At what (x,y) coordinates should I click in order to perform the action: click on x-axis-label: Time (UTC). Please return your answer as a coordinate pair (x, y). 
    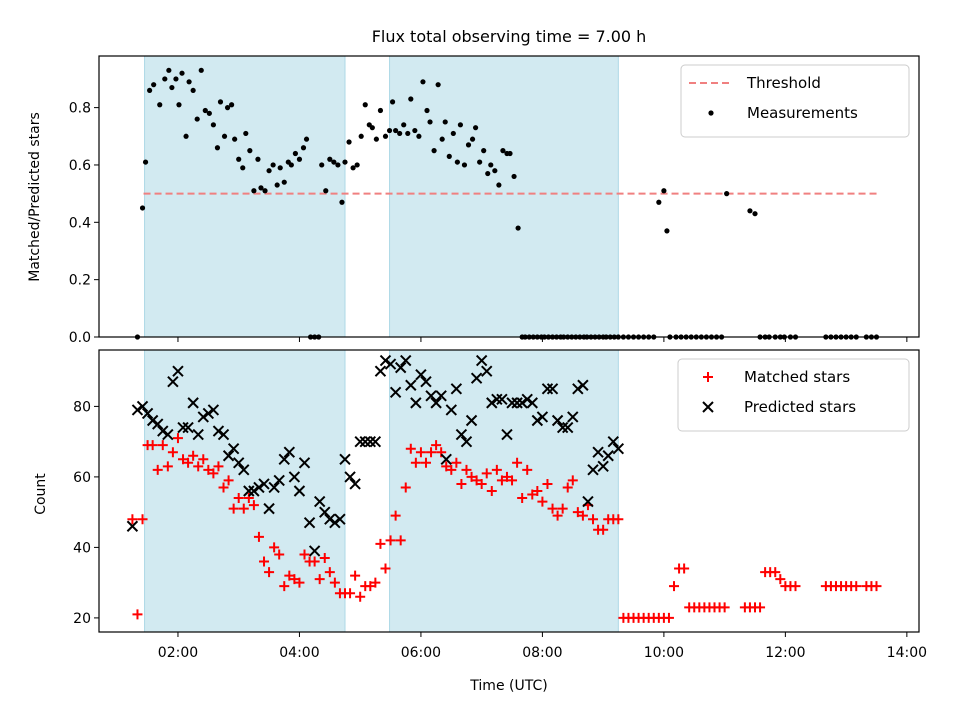
    Looking at the image, I should click on (508, 686).